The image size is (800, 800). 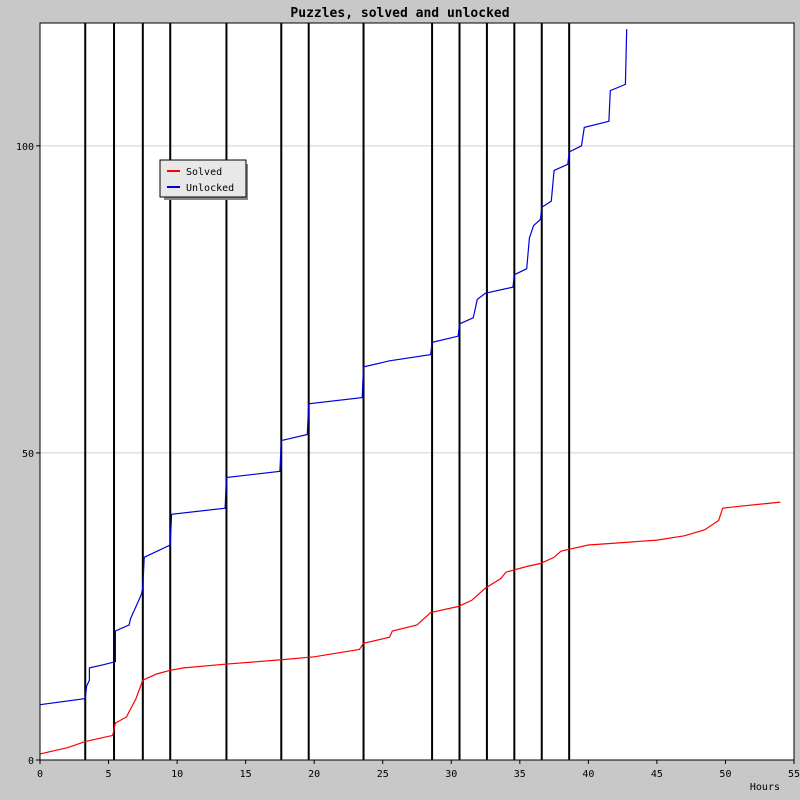 I want to click on x-tick-label-30: 30, so click(x=451, y=774).